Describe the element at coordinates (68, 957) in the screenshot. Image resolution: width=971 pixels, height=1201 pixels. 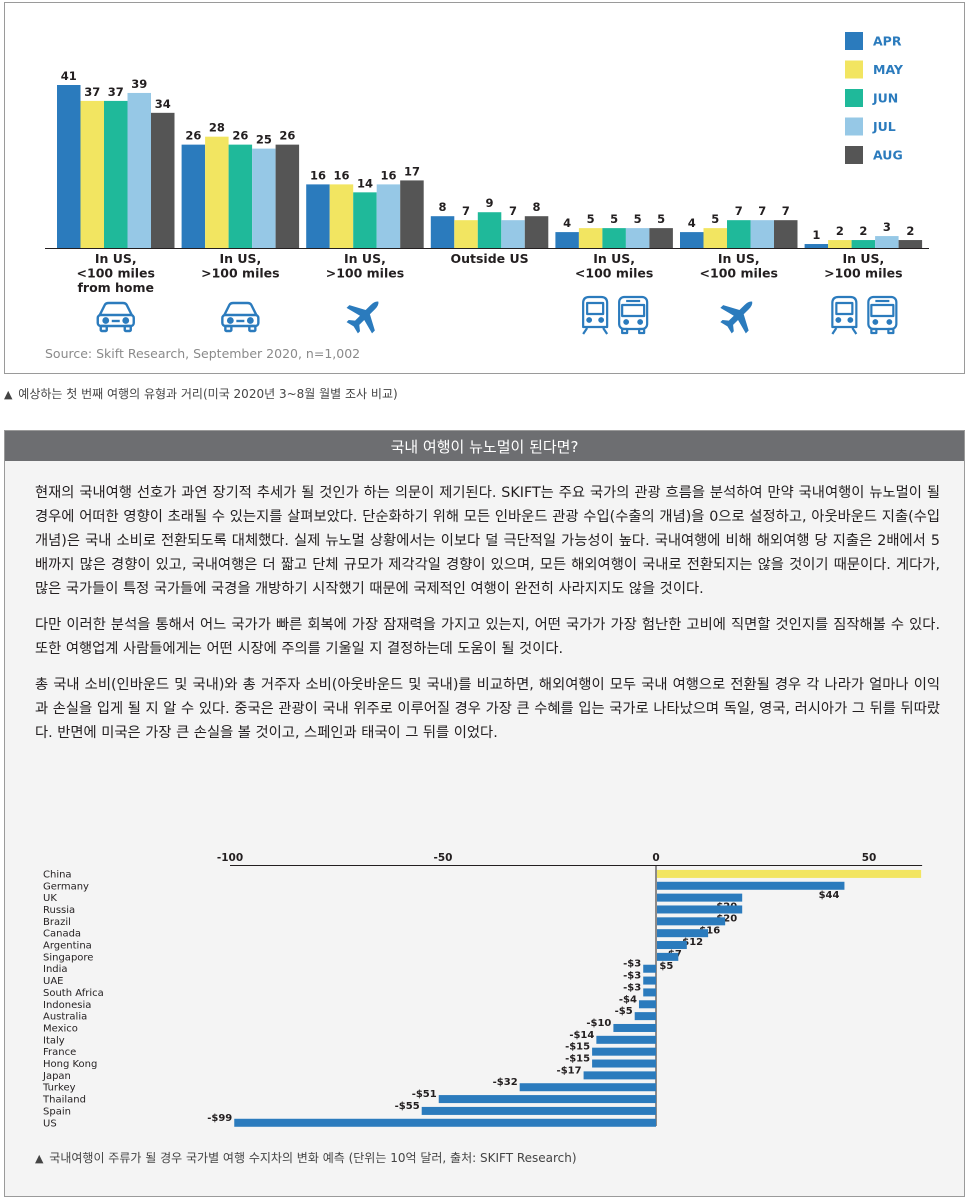
I see `country-label: Singapore` at that location.